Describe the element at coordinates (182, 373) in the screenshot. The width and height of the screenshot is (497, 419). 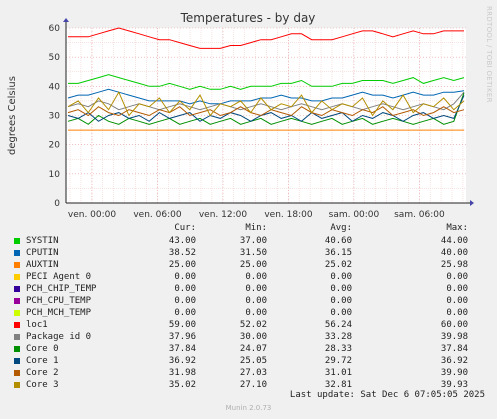
I see `legend-value-cur: 31.98` at that location.